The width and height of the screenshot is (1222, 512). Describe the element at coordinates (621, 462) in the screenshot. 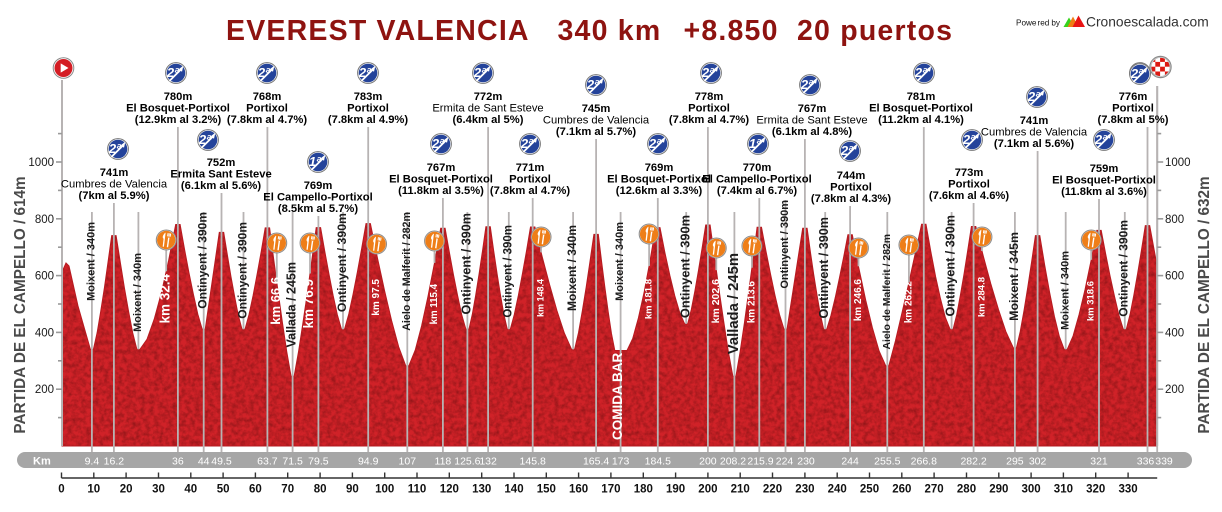

I see `svg-text: 173` at that location.